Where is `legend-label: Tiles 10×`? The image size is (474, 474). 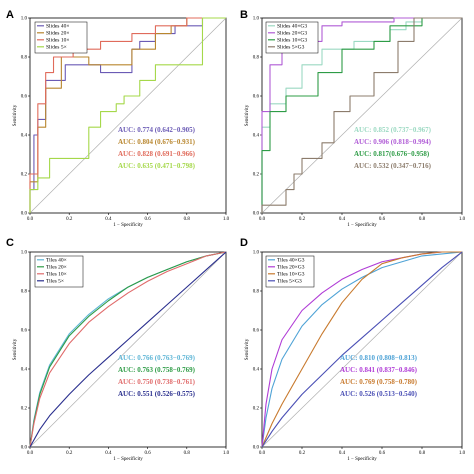 legend-label: Tiles 10× is located at coordinates (56, 275).